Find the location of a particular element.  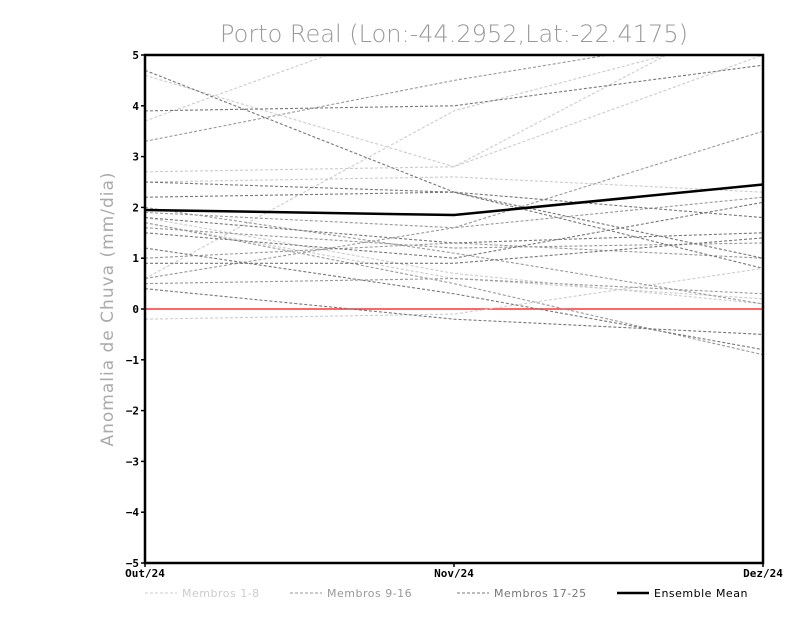

y-tick-label: 5 is located at coordinates (135, 55).